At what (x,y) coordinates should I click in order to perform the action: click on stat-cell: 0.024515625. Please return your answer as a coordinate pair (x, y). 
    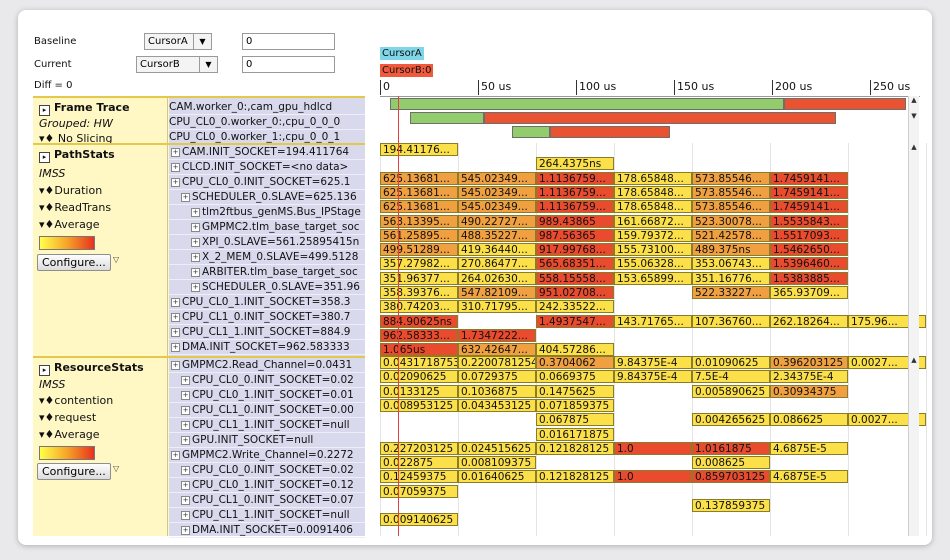
    Looking at the image, I should click on (497, 448).